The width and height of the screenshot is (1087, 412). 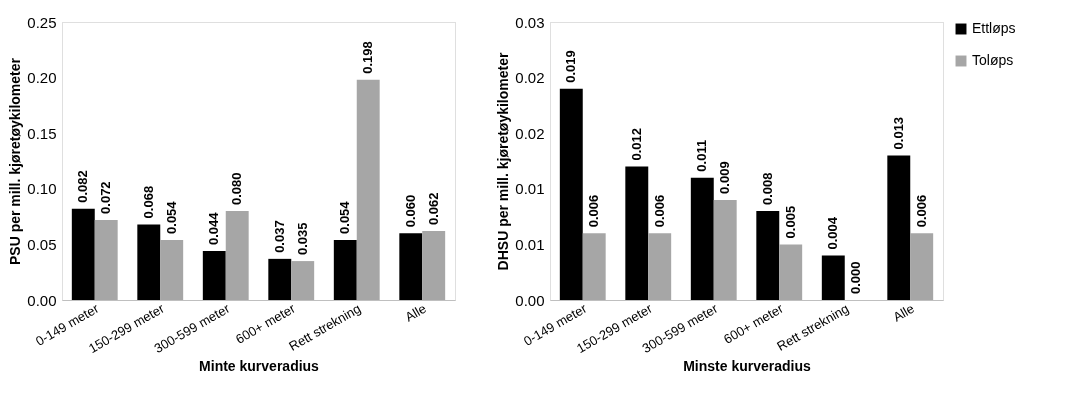 What do you see at coordinates (302, 239) in the screenshot?
I see `data-label: 0.035` at bounding box center [302, 239].